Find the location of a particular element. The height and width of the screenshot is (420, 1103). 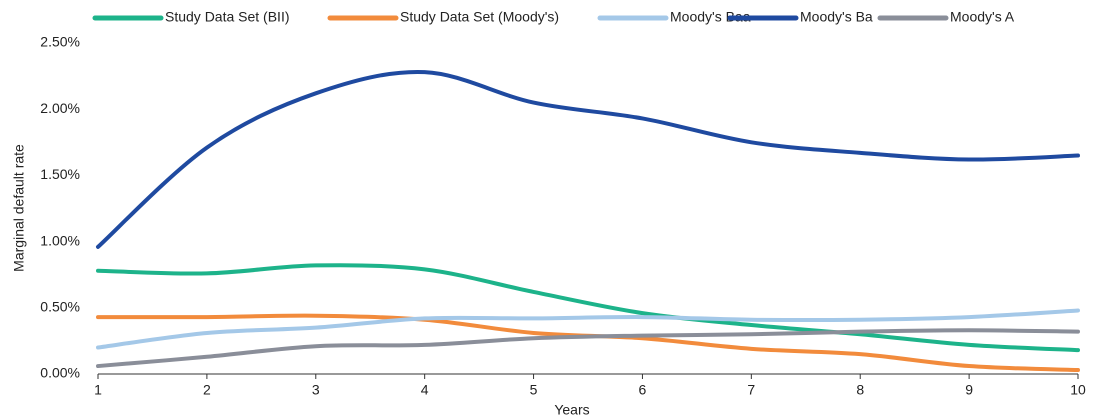

y-tick-label: 1.00% is located at coordinates (60, 240).